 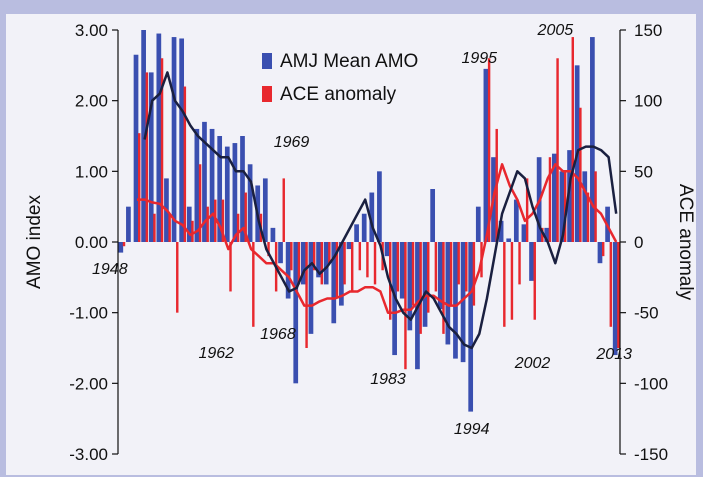 I want to click on amo-bar-1970, so click(x=288, y=270).